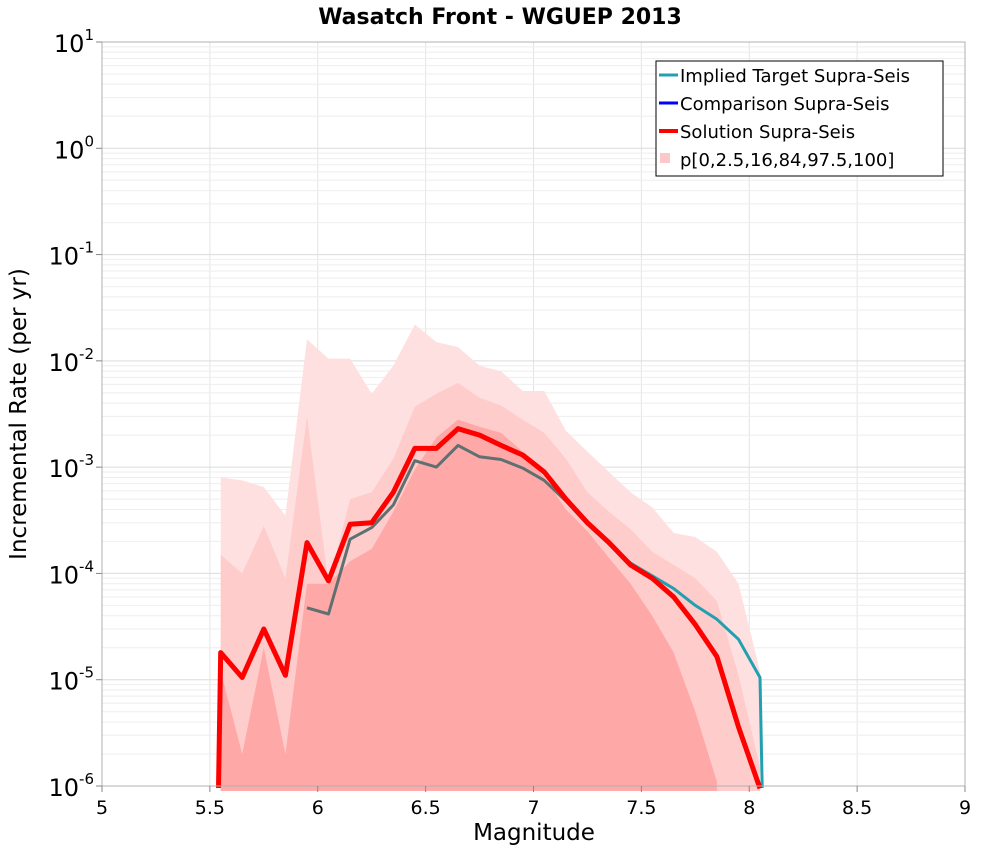 Image resolution: width=1000 pixels, height=850 pixels. I want to click on y-tick-label: 10⁻², so click(71, 361).